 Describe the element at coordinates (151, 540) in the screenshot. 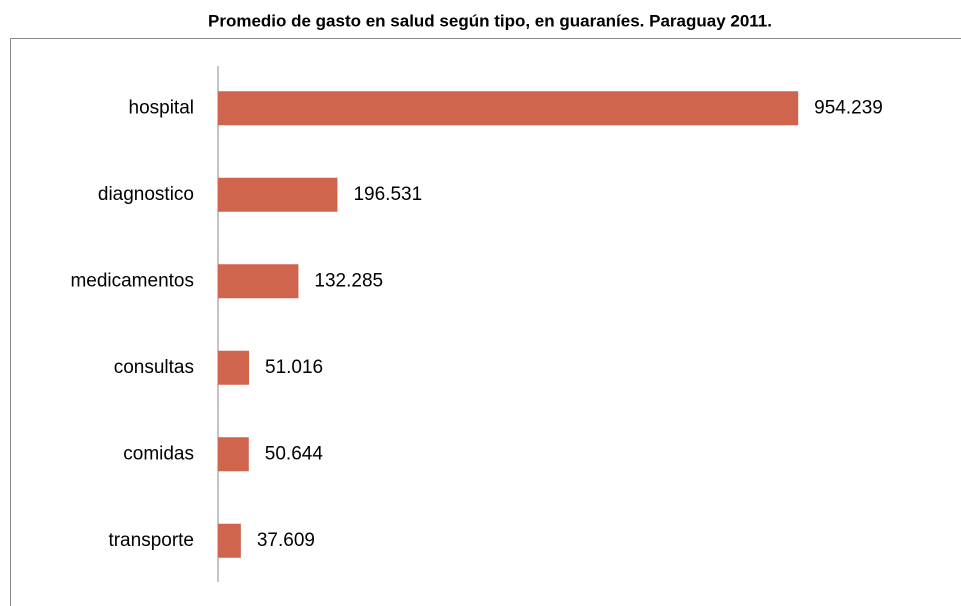

I see `category-label: transporte` at that location.